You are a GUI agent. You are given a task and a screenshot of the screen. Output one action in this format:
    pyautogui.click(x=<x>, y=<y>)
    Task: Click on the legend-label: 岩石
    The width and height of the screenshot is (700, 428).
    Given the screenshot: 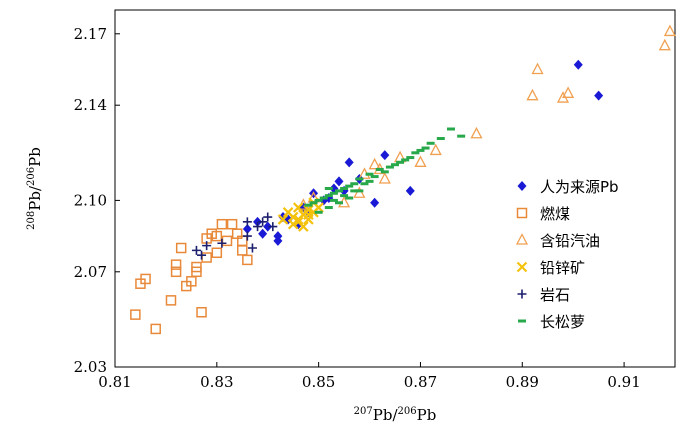 What is the action you would take?
    pyautogui.click(x=555, y=295)
    